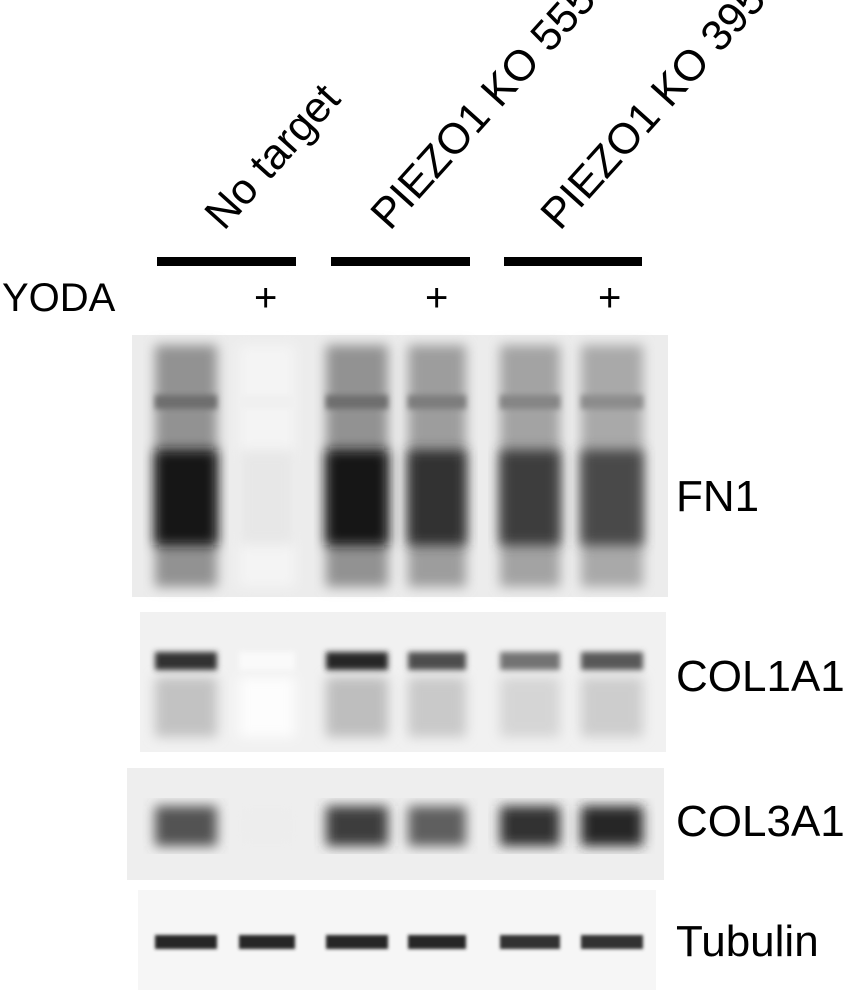  I want to click on protein-label-col3a1: COL3A1, so click(760, 821).